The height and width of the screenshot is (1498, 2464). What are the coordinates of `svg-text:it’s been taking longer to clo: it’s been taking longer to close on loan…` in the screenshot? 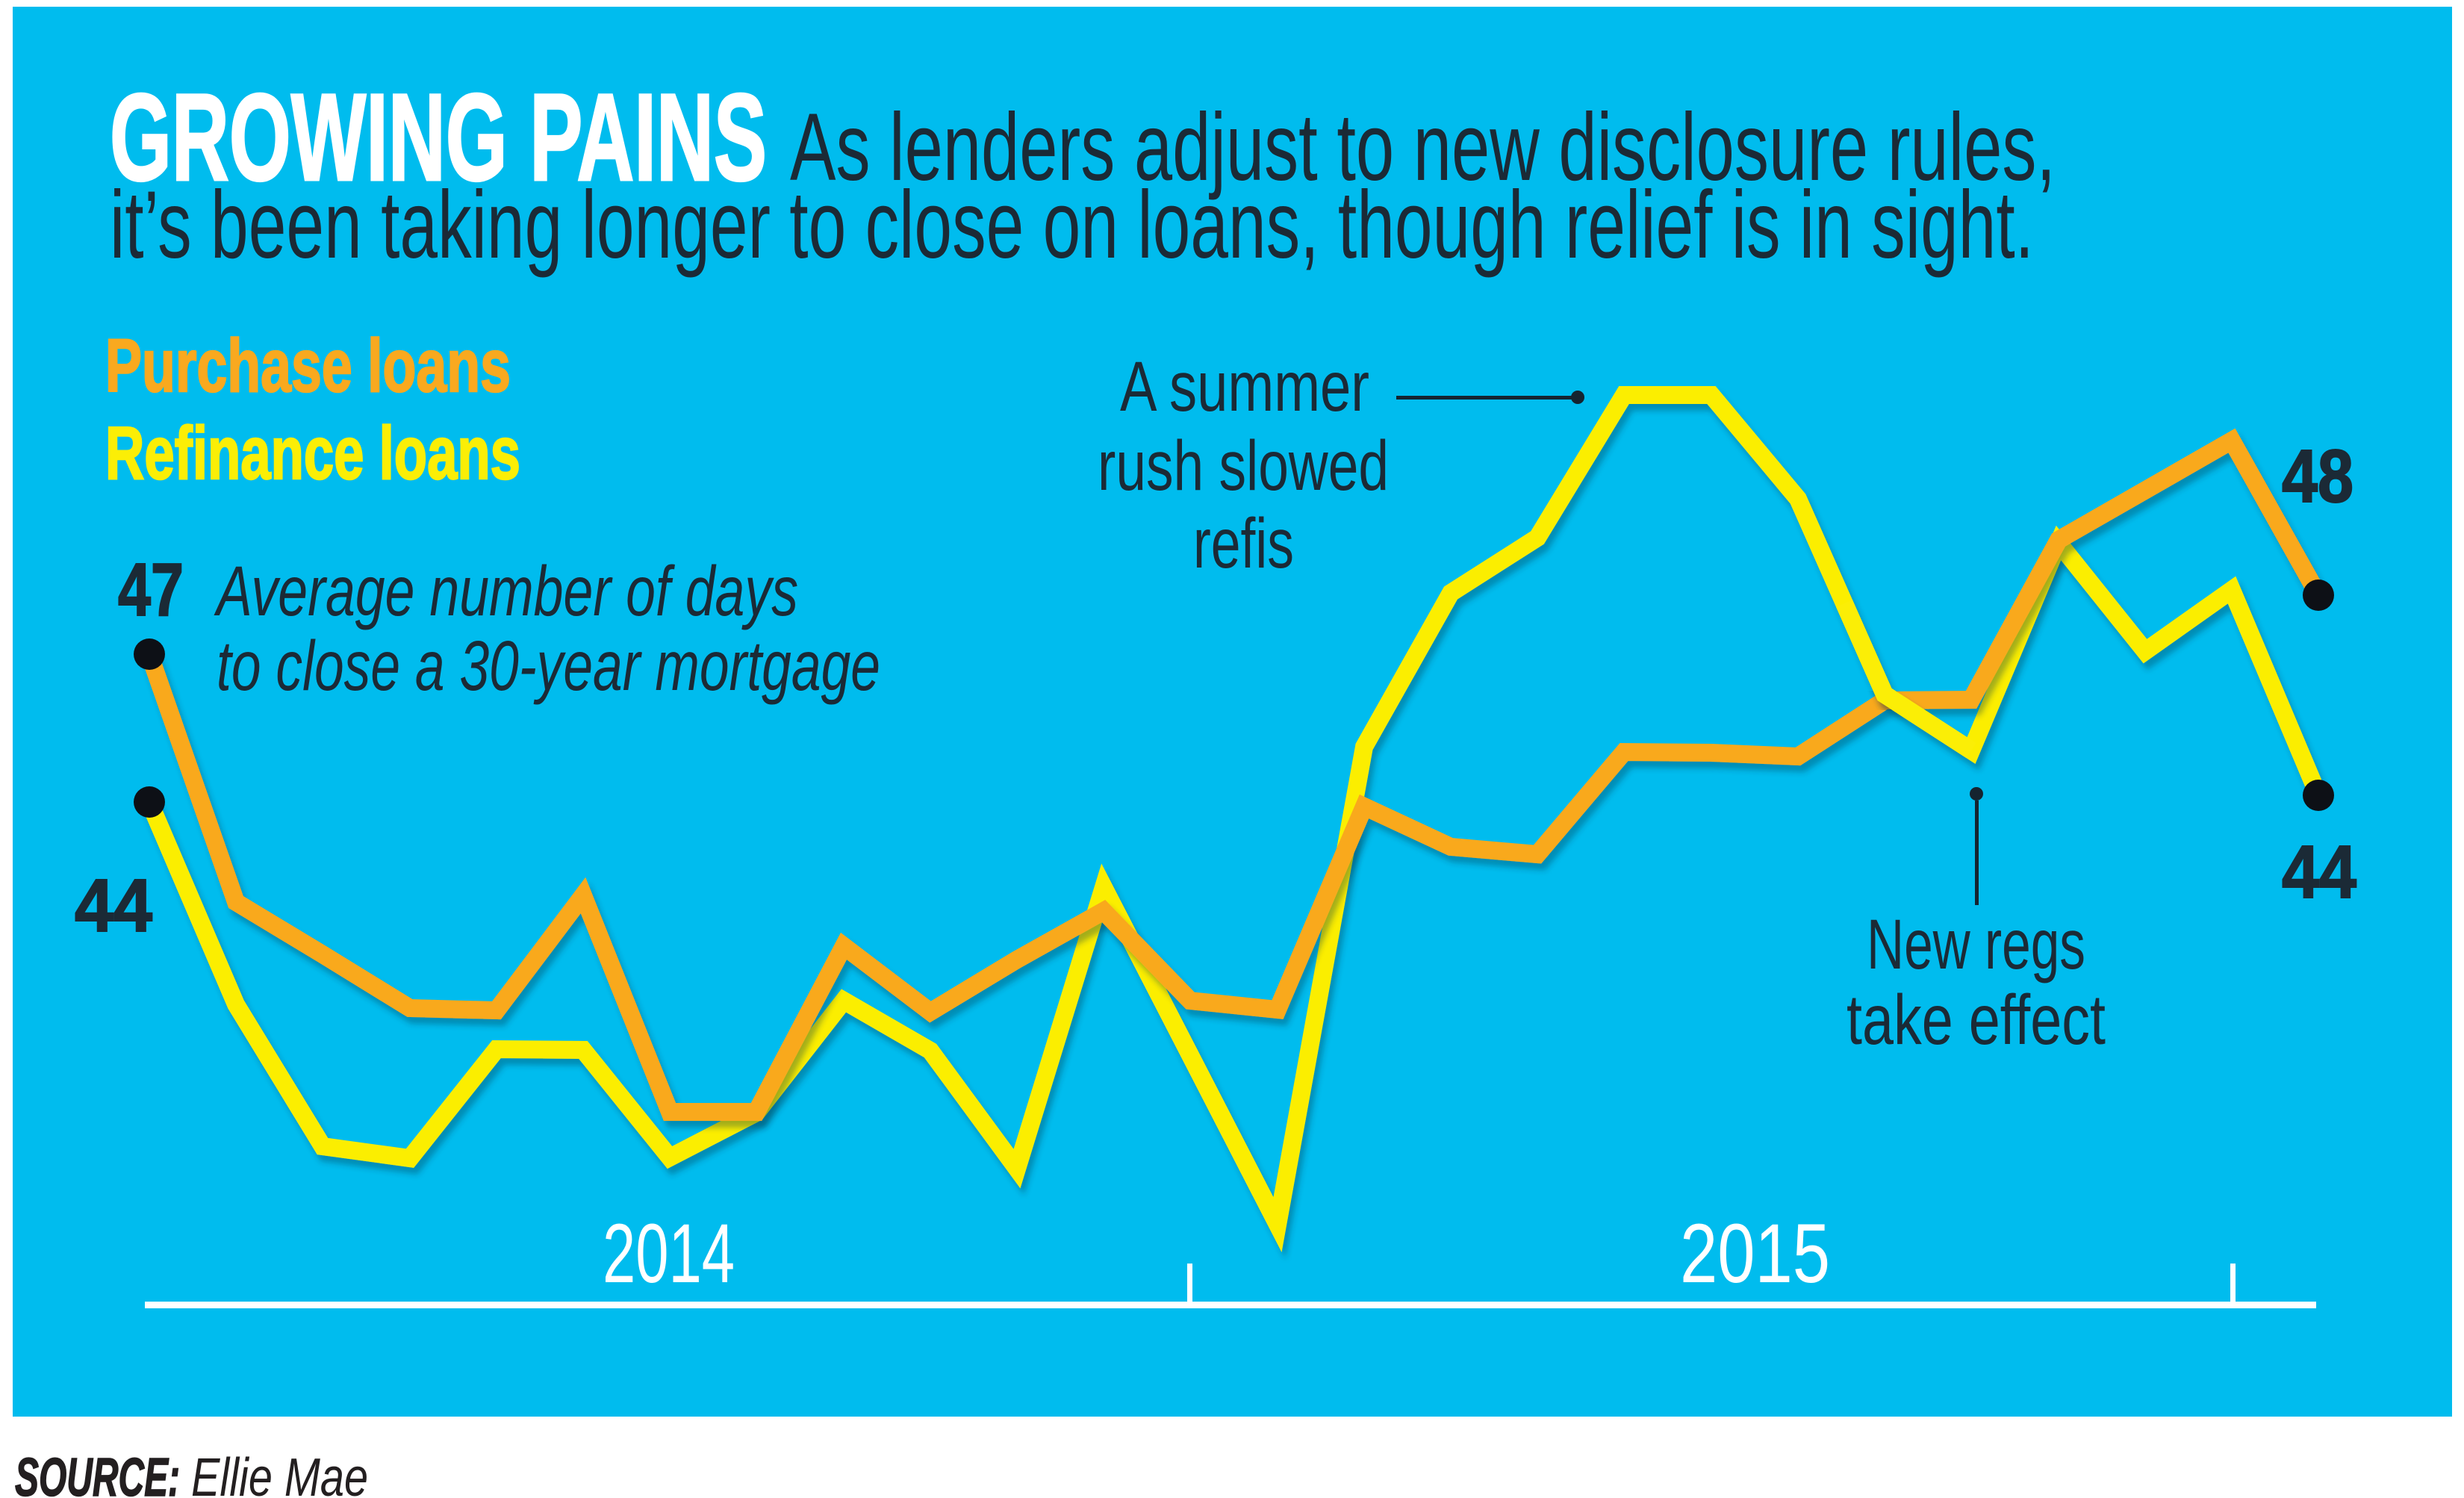 It's located at (1072, 226).